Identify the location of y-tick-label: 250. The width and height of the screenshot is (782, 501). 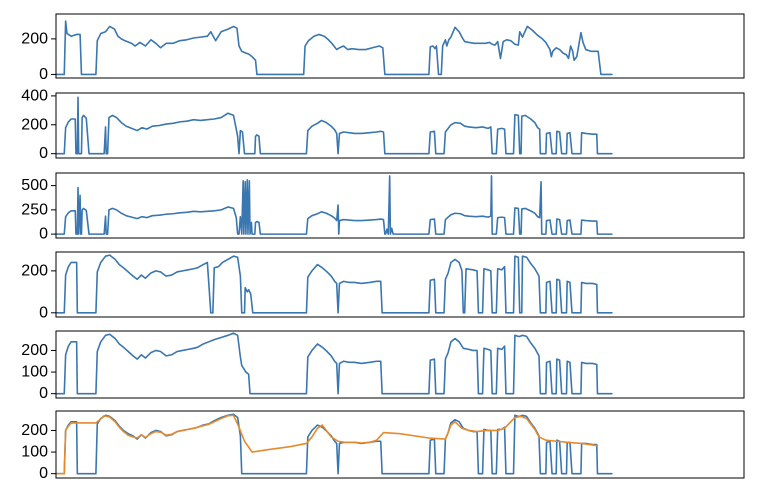
(34, 209).